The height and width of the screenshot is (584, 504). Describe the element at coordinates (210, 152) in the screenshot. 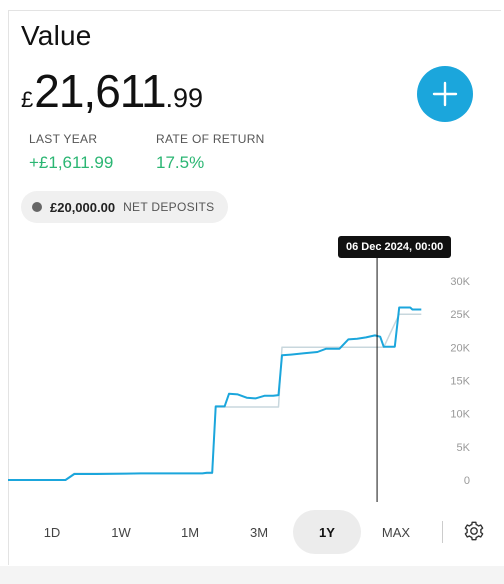

I see `rate-of-return-stat: RATE OF RETURN 17.5%` at that location.